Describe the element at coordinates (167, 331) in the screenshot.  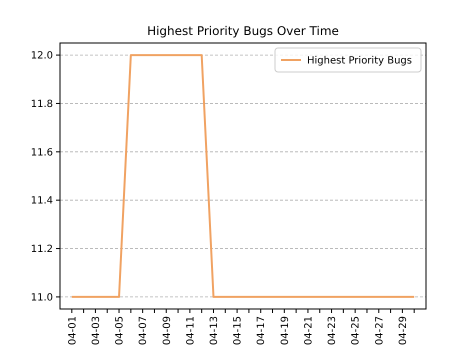
I see `x-tick-label: 04-09` at that location.